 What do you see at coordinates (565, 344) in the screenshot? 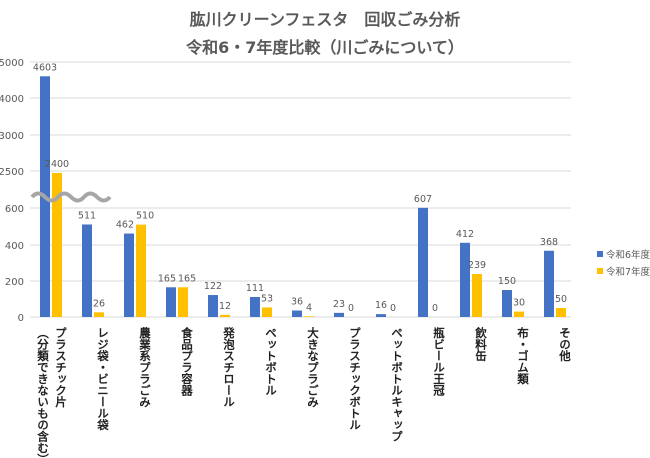
I see `x-tick-label: その他` at bounding box center [565, 344].